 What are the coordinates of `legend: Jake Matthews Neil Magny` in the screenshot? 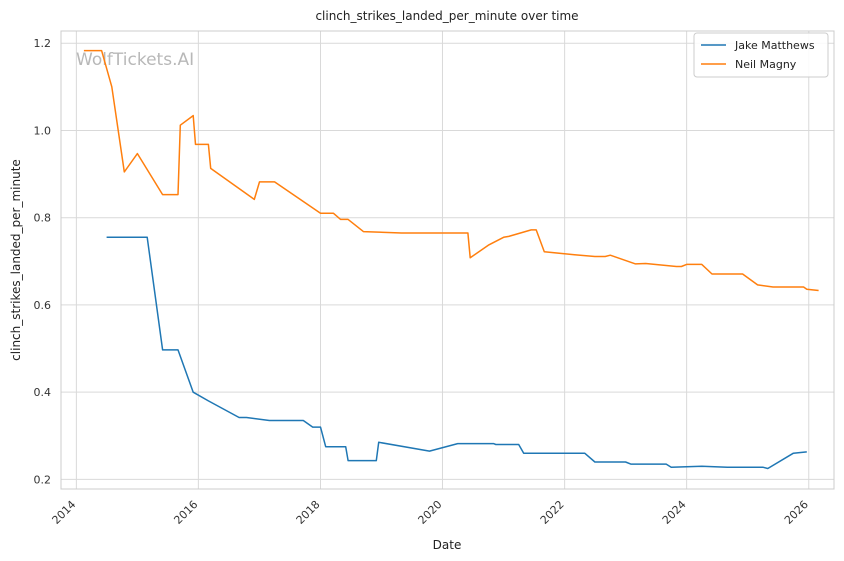 It's located at (761, 55).